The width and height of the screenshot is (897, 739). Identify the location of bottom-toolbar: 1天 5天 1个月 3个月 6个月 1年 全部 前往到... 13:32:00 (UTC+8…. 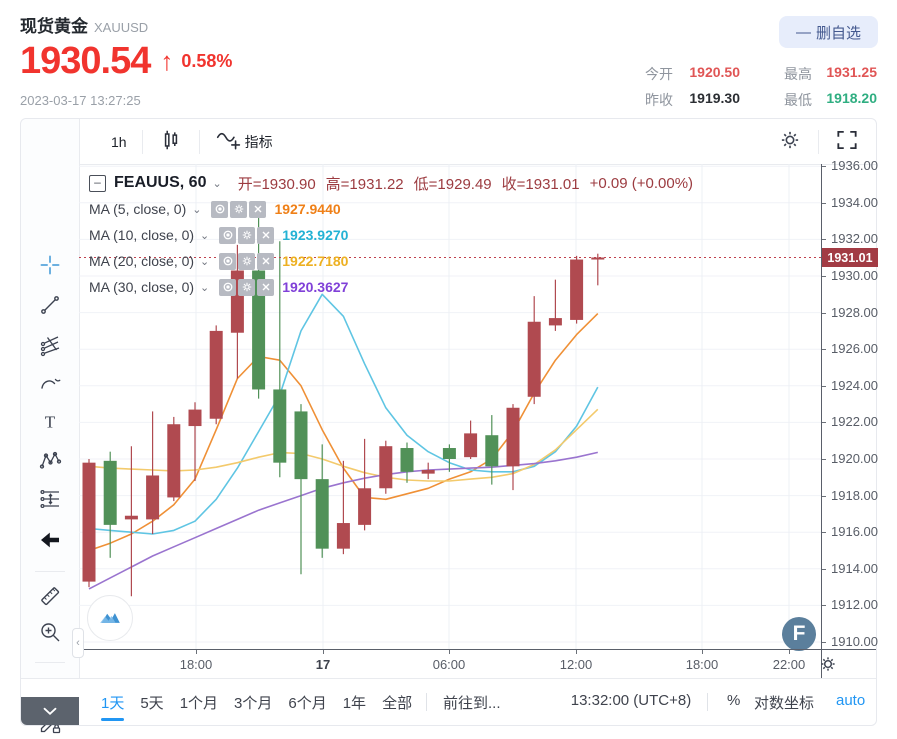
(448, 701).